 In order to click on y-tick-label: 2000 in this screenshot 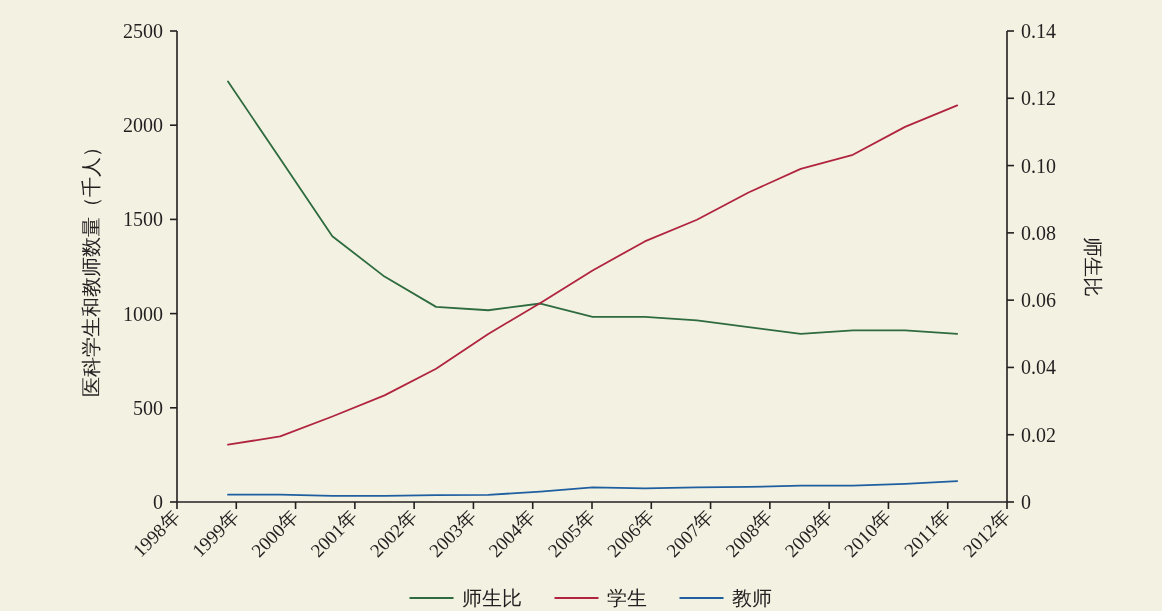, I will do `click(143, 125)`.